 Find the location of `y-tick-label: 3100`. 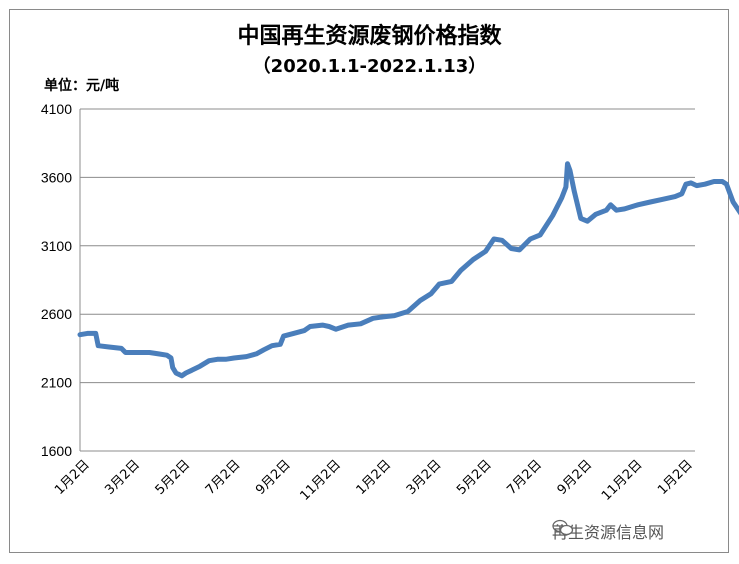

y-tick-label: 3100 is located at coordinates (56, 246).